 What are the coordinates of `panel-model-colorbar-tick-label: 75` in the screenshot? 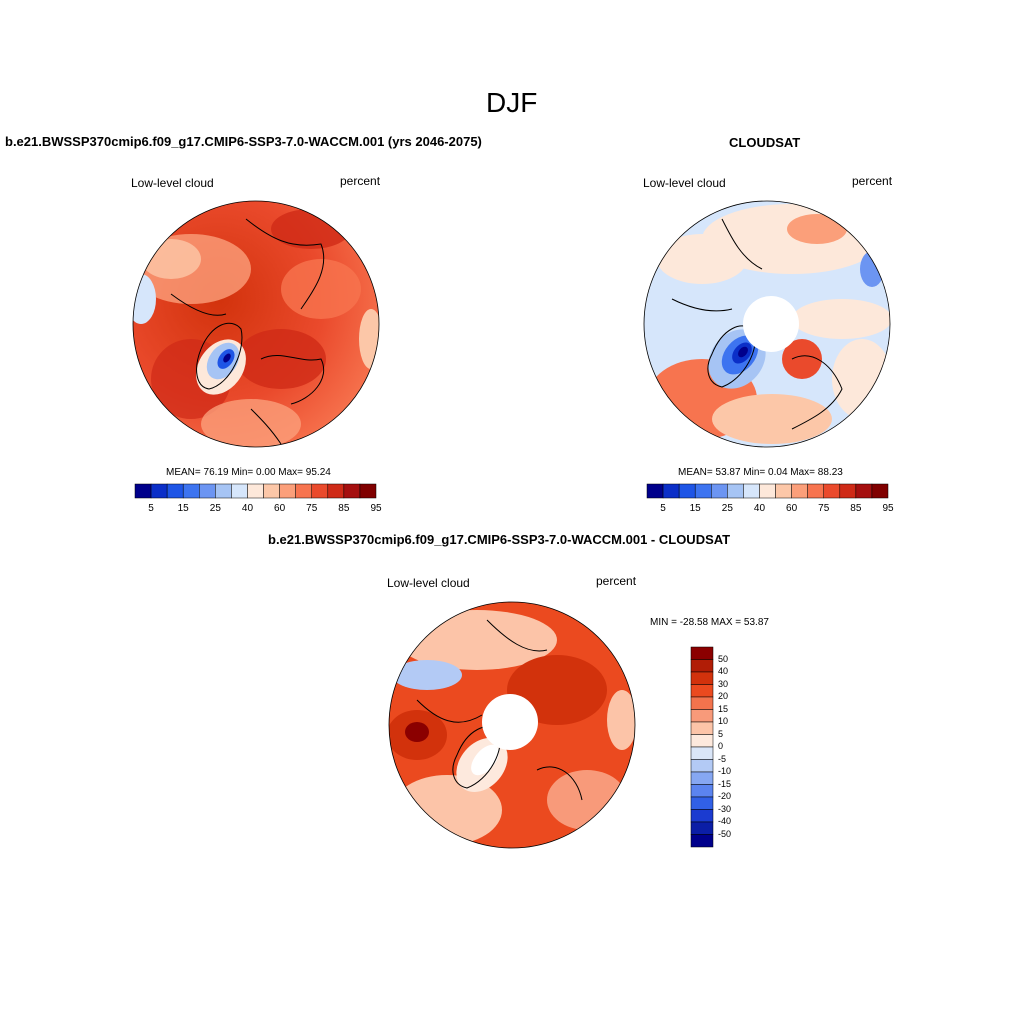 It's located at (312, 508).